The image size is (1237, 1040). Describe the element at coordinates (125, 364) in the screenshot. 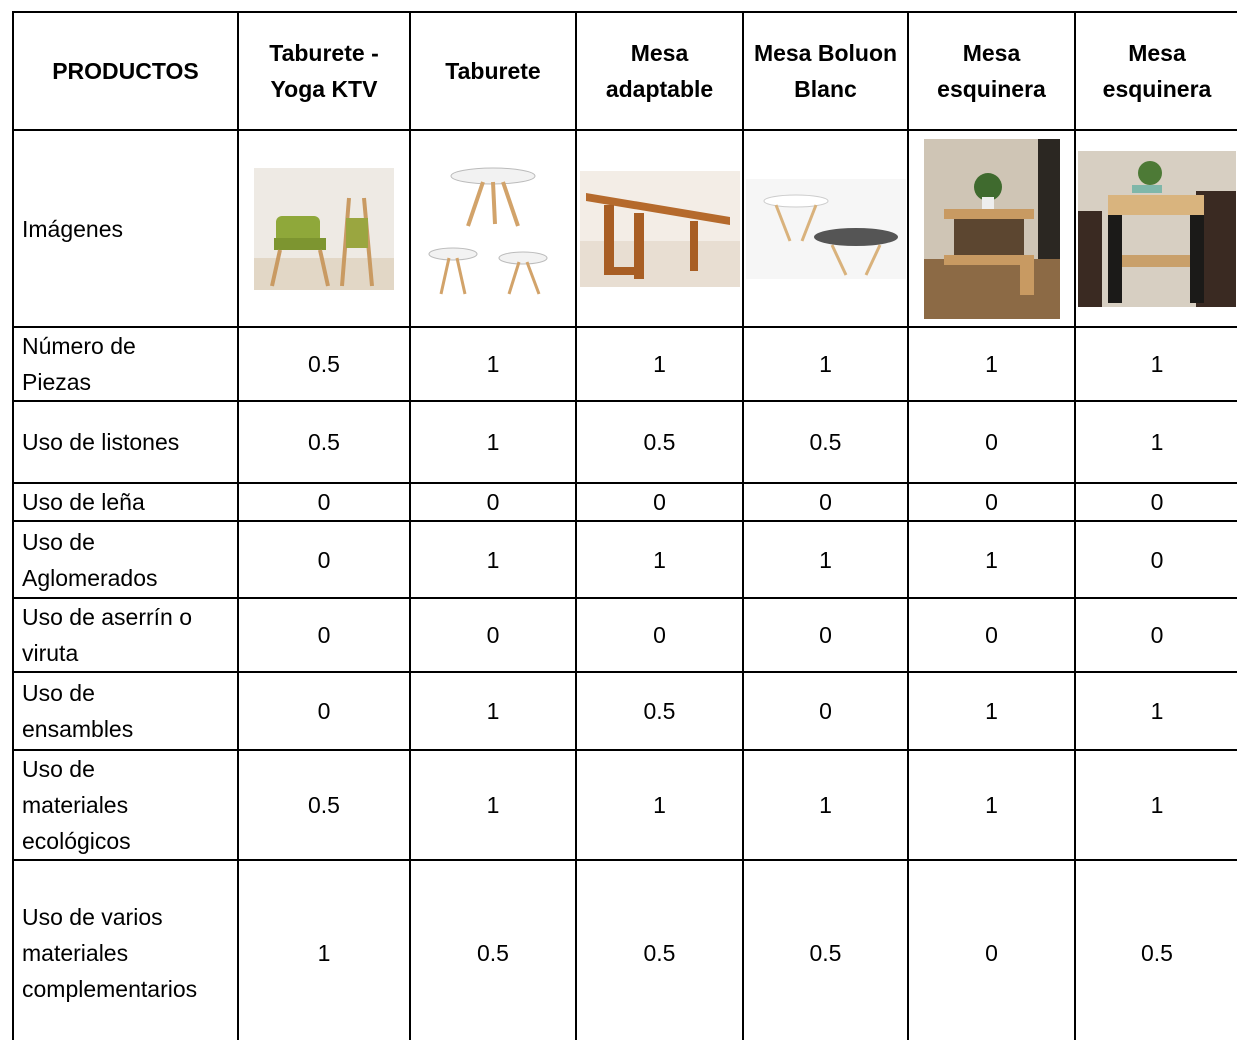

I see `row-label: Número de Piezas` at that location.